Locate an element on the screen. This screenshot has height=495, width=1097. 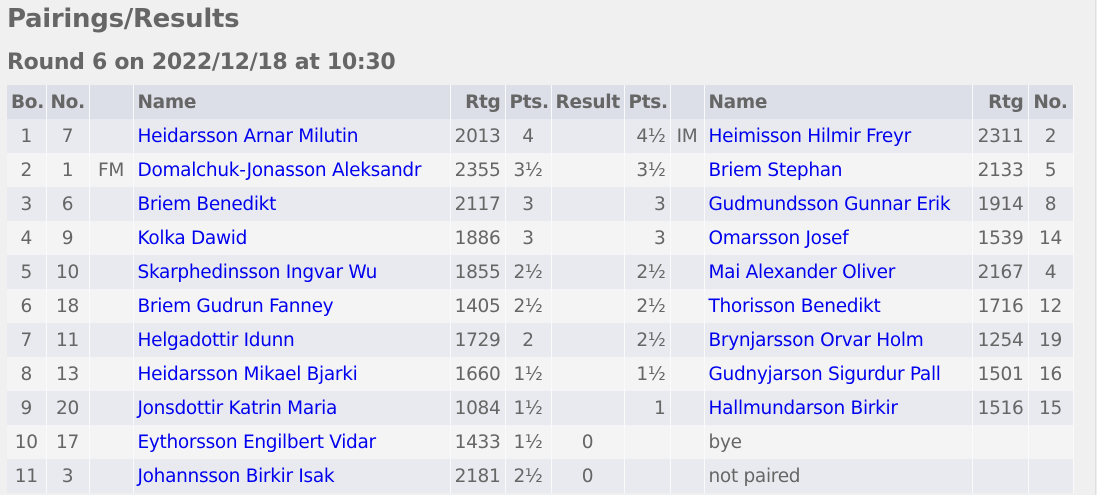
player-link: Brynjarsson Orvar Holm is located at coordinates (816, 340).